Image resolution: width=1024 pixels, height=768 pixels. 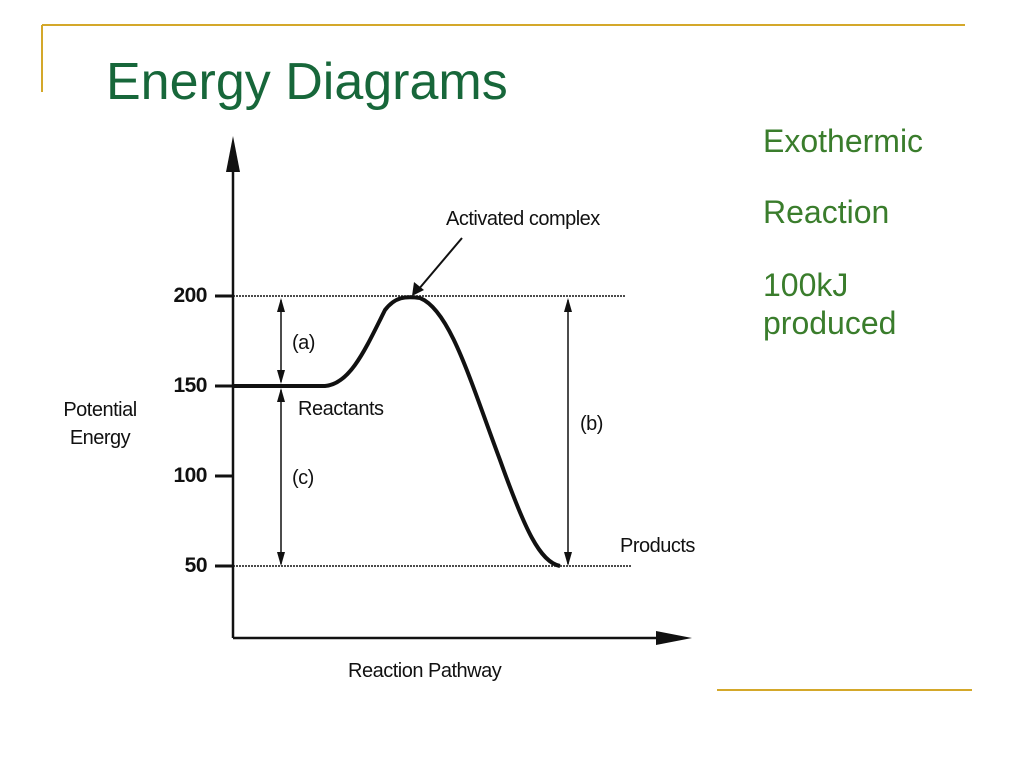 I want to click on y-tick-label: 150, so click(x=190, y=385).